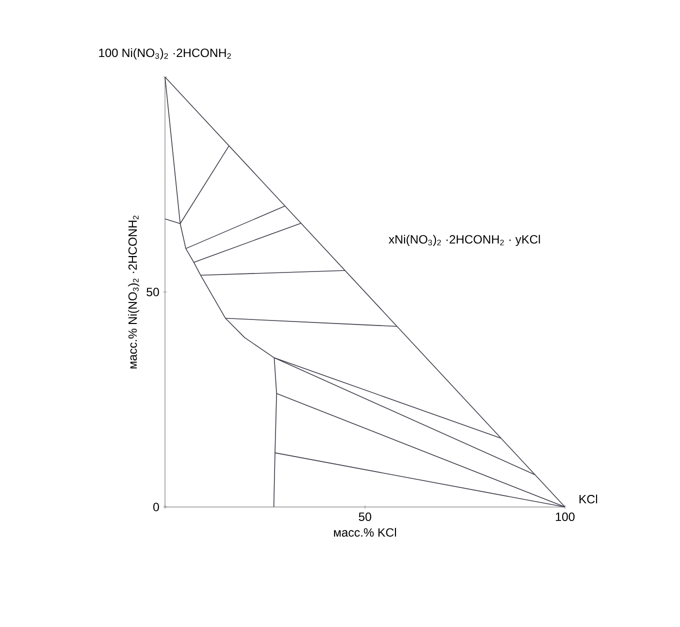 The height and width of the screenshot is (627, 680). Describe the element at coordinates (589, 499) in the screenshot. I see `annotation: KCl` at that location.